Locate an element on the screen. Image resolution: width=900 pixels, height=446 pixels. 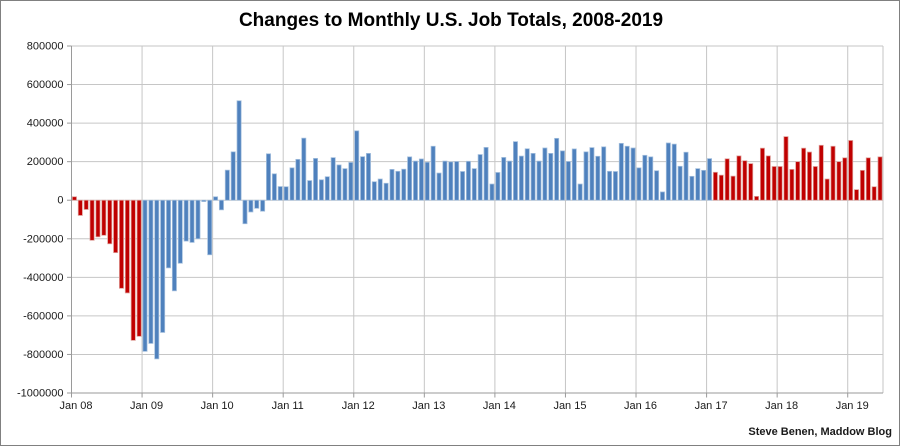
x-tick-label: Jan 19 is located at coordinates (852, 406).